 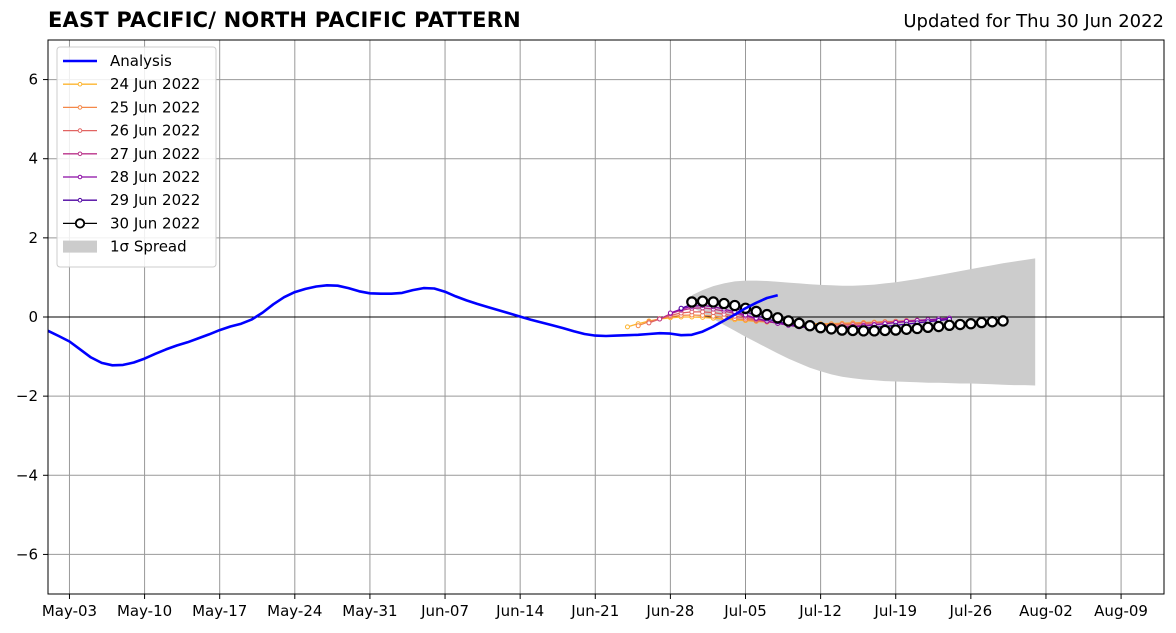 What do you see at coordinates (895, 611) in the screenshot?
I see `x-tick-label: Jul-19` at bounding box center [895, 611].